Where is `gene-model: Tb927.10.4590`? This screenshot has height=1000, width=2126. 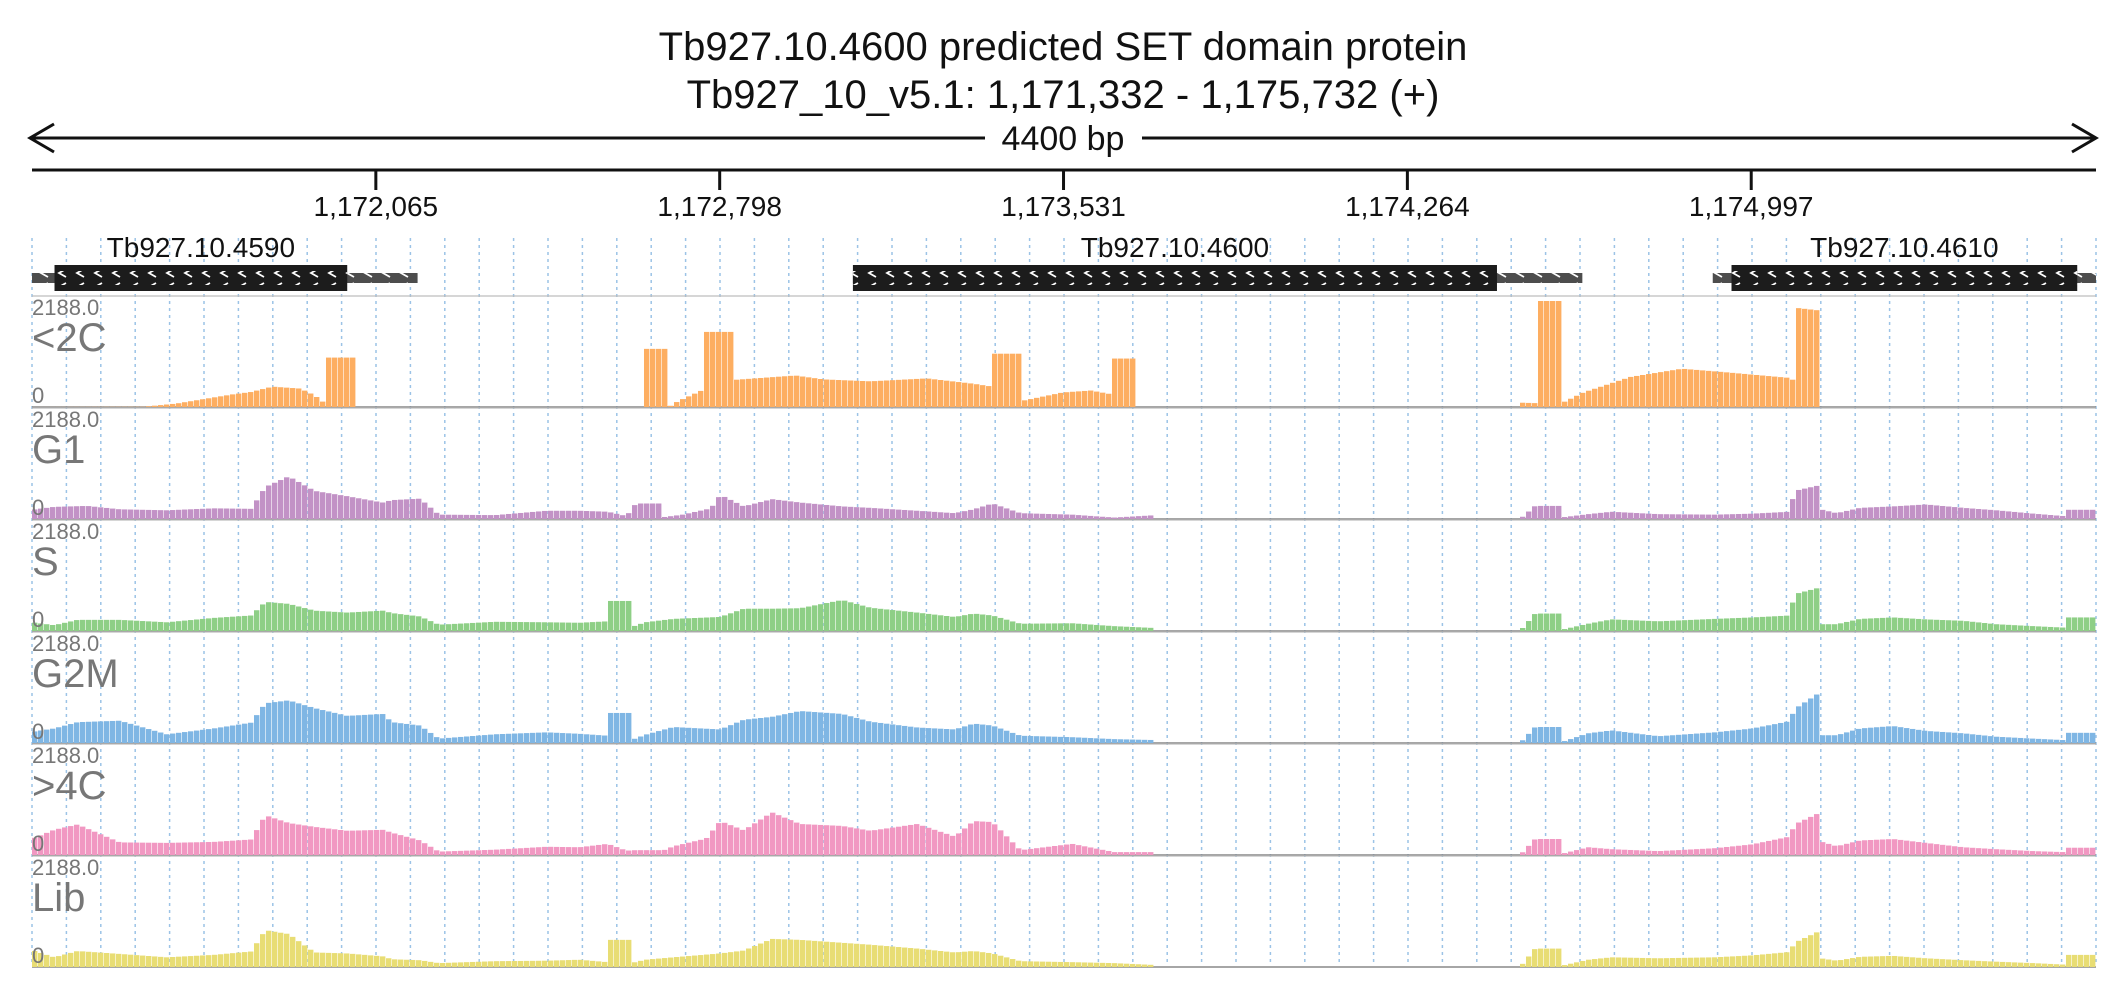
gene-model: Tb927.10.4590 is located at coordinates (225, 261).